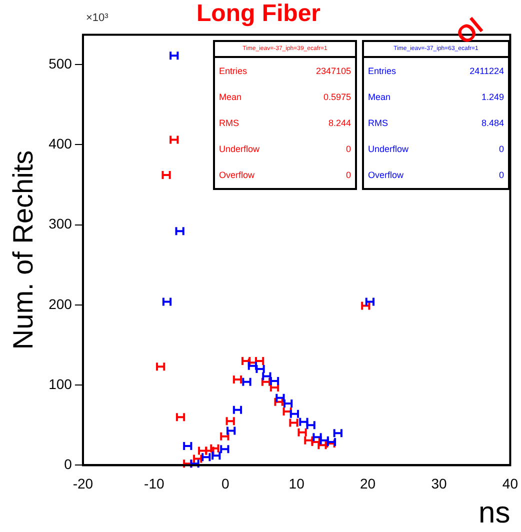  Describe the element at coordinates (494, 513) in the screenshot. I see `x-axis-title: ns` at that location.